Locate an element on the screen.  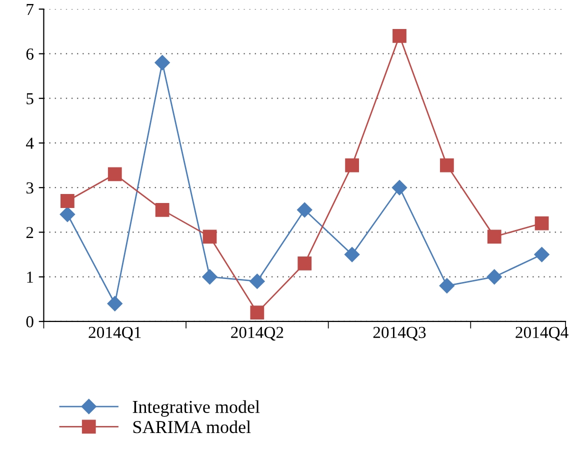
y-tick-label: 0 is located at coordinates (30, 322).